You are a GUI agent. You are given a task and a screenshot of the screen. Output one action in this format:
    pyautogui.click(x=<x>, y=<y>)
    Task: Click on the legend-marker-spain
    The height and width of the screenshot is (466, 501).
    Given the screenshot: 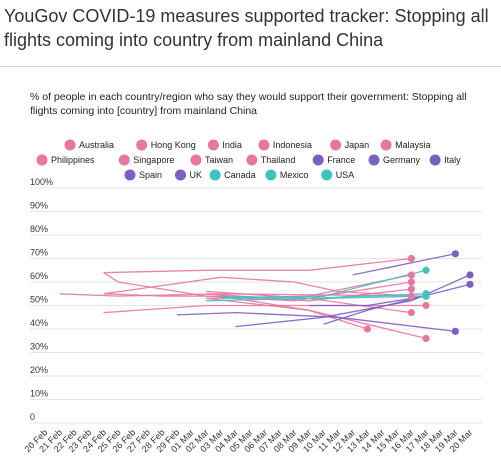 What is the action you would take?
    pyautogui.click(x=130, y=175)
    